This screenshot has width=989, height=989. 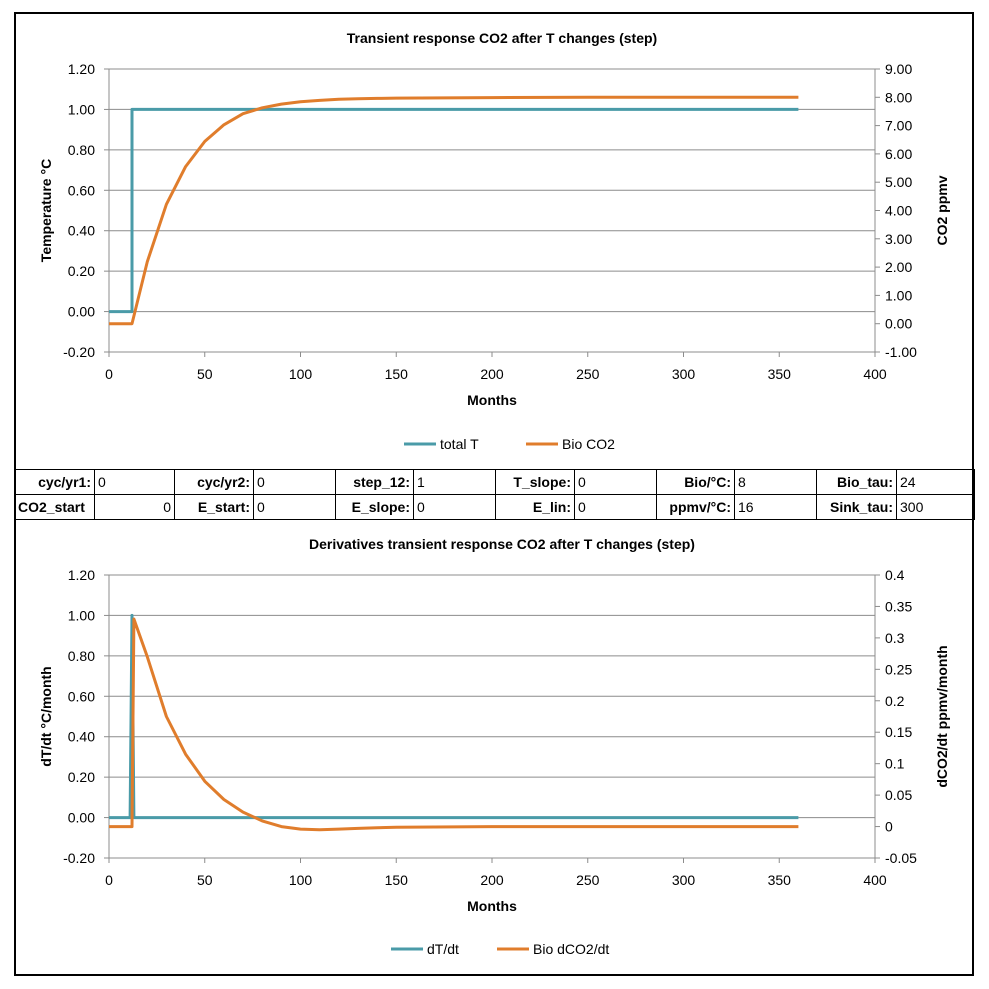 What do you see at coordinates (695, 507) in the screenshot?
I see `param-label-ppmv-per-c: ppmv/°C:` at bounding box center [695, 507].